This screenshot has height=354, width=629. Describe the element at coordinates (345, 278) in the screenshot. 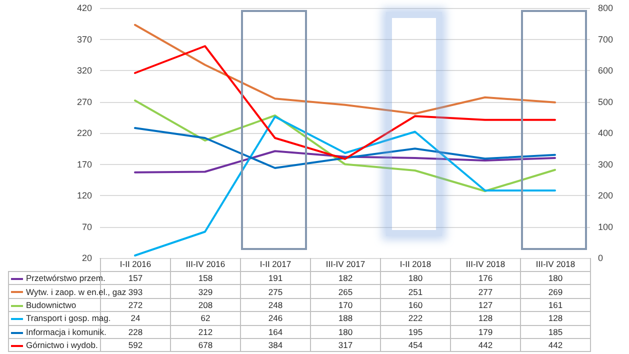

I see `data-label: 182` at that location.